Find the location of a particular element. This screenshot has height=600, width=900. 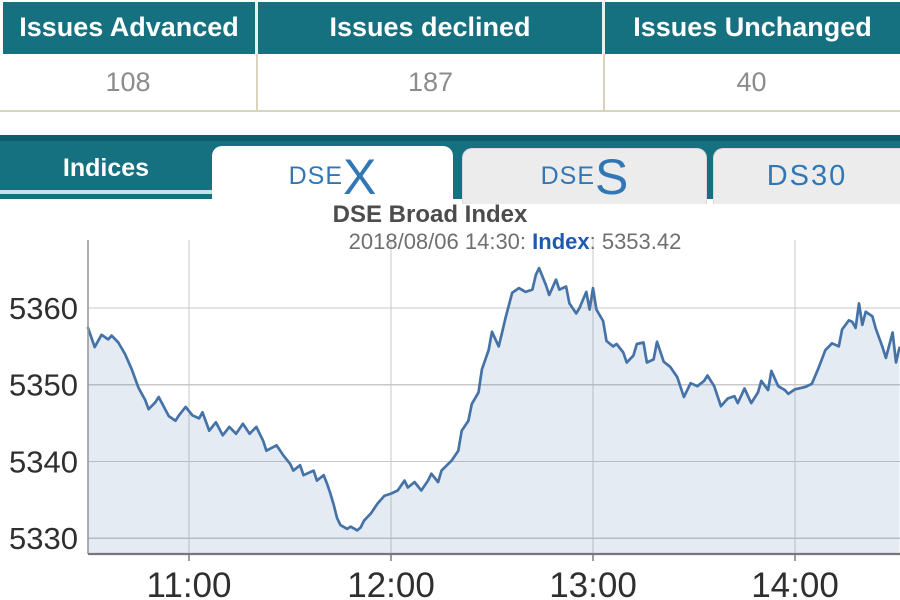

chart-subtitle-index-value: : 5353.42 is located at coordinates (635, 241).